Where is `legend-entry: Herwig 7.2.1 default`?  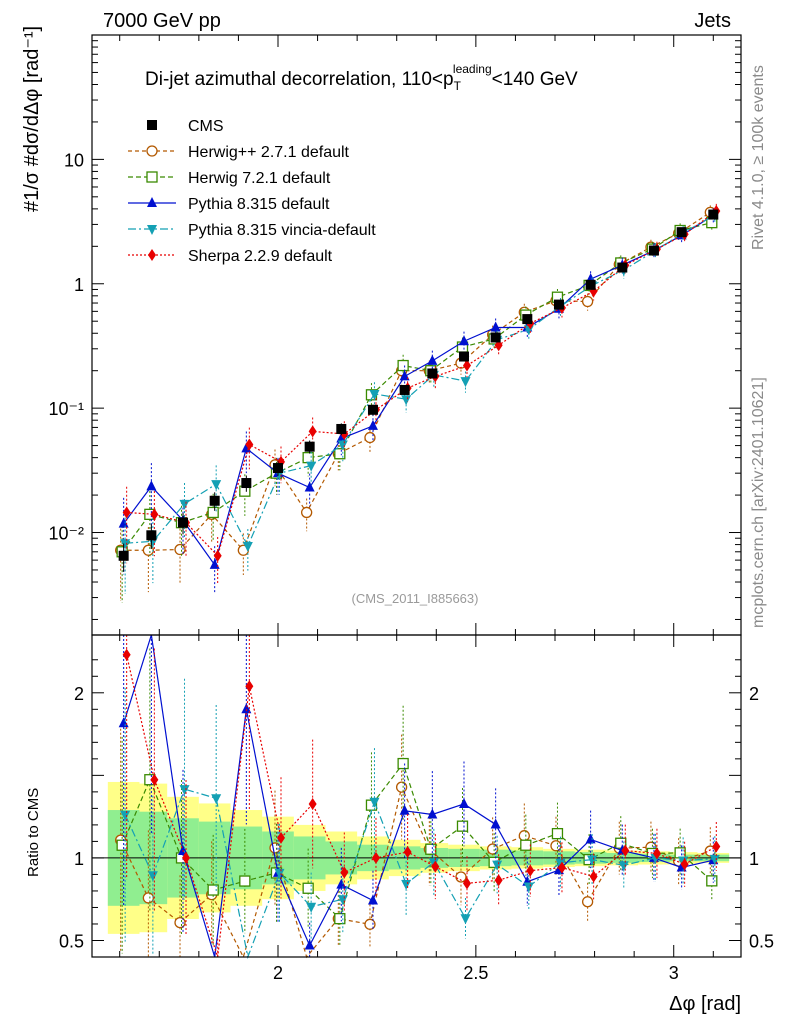
legend-entry: Herwig 7.2.1 default is located at coordinates (229, 178).